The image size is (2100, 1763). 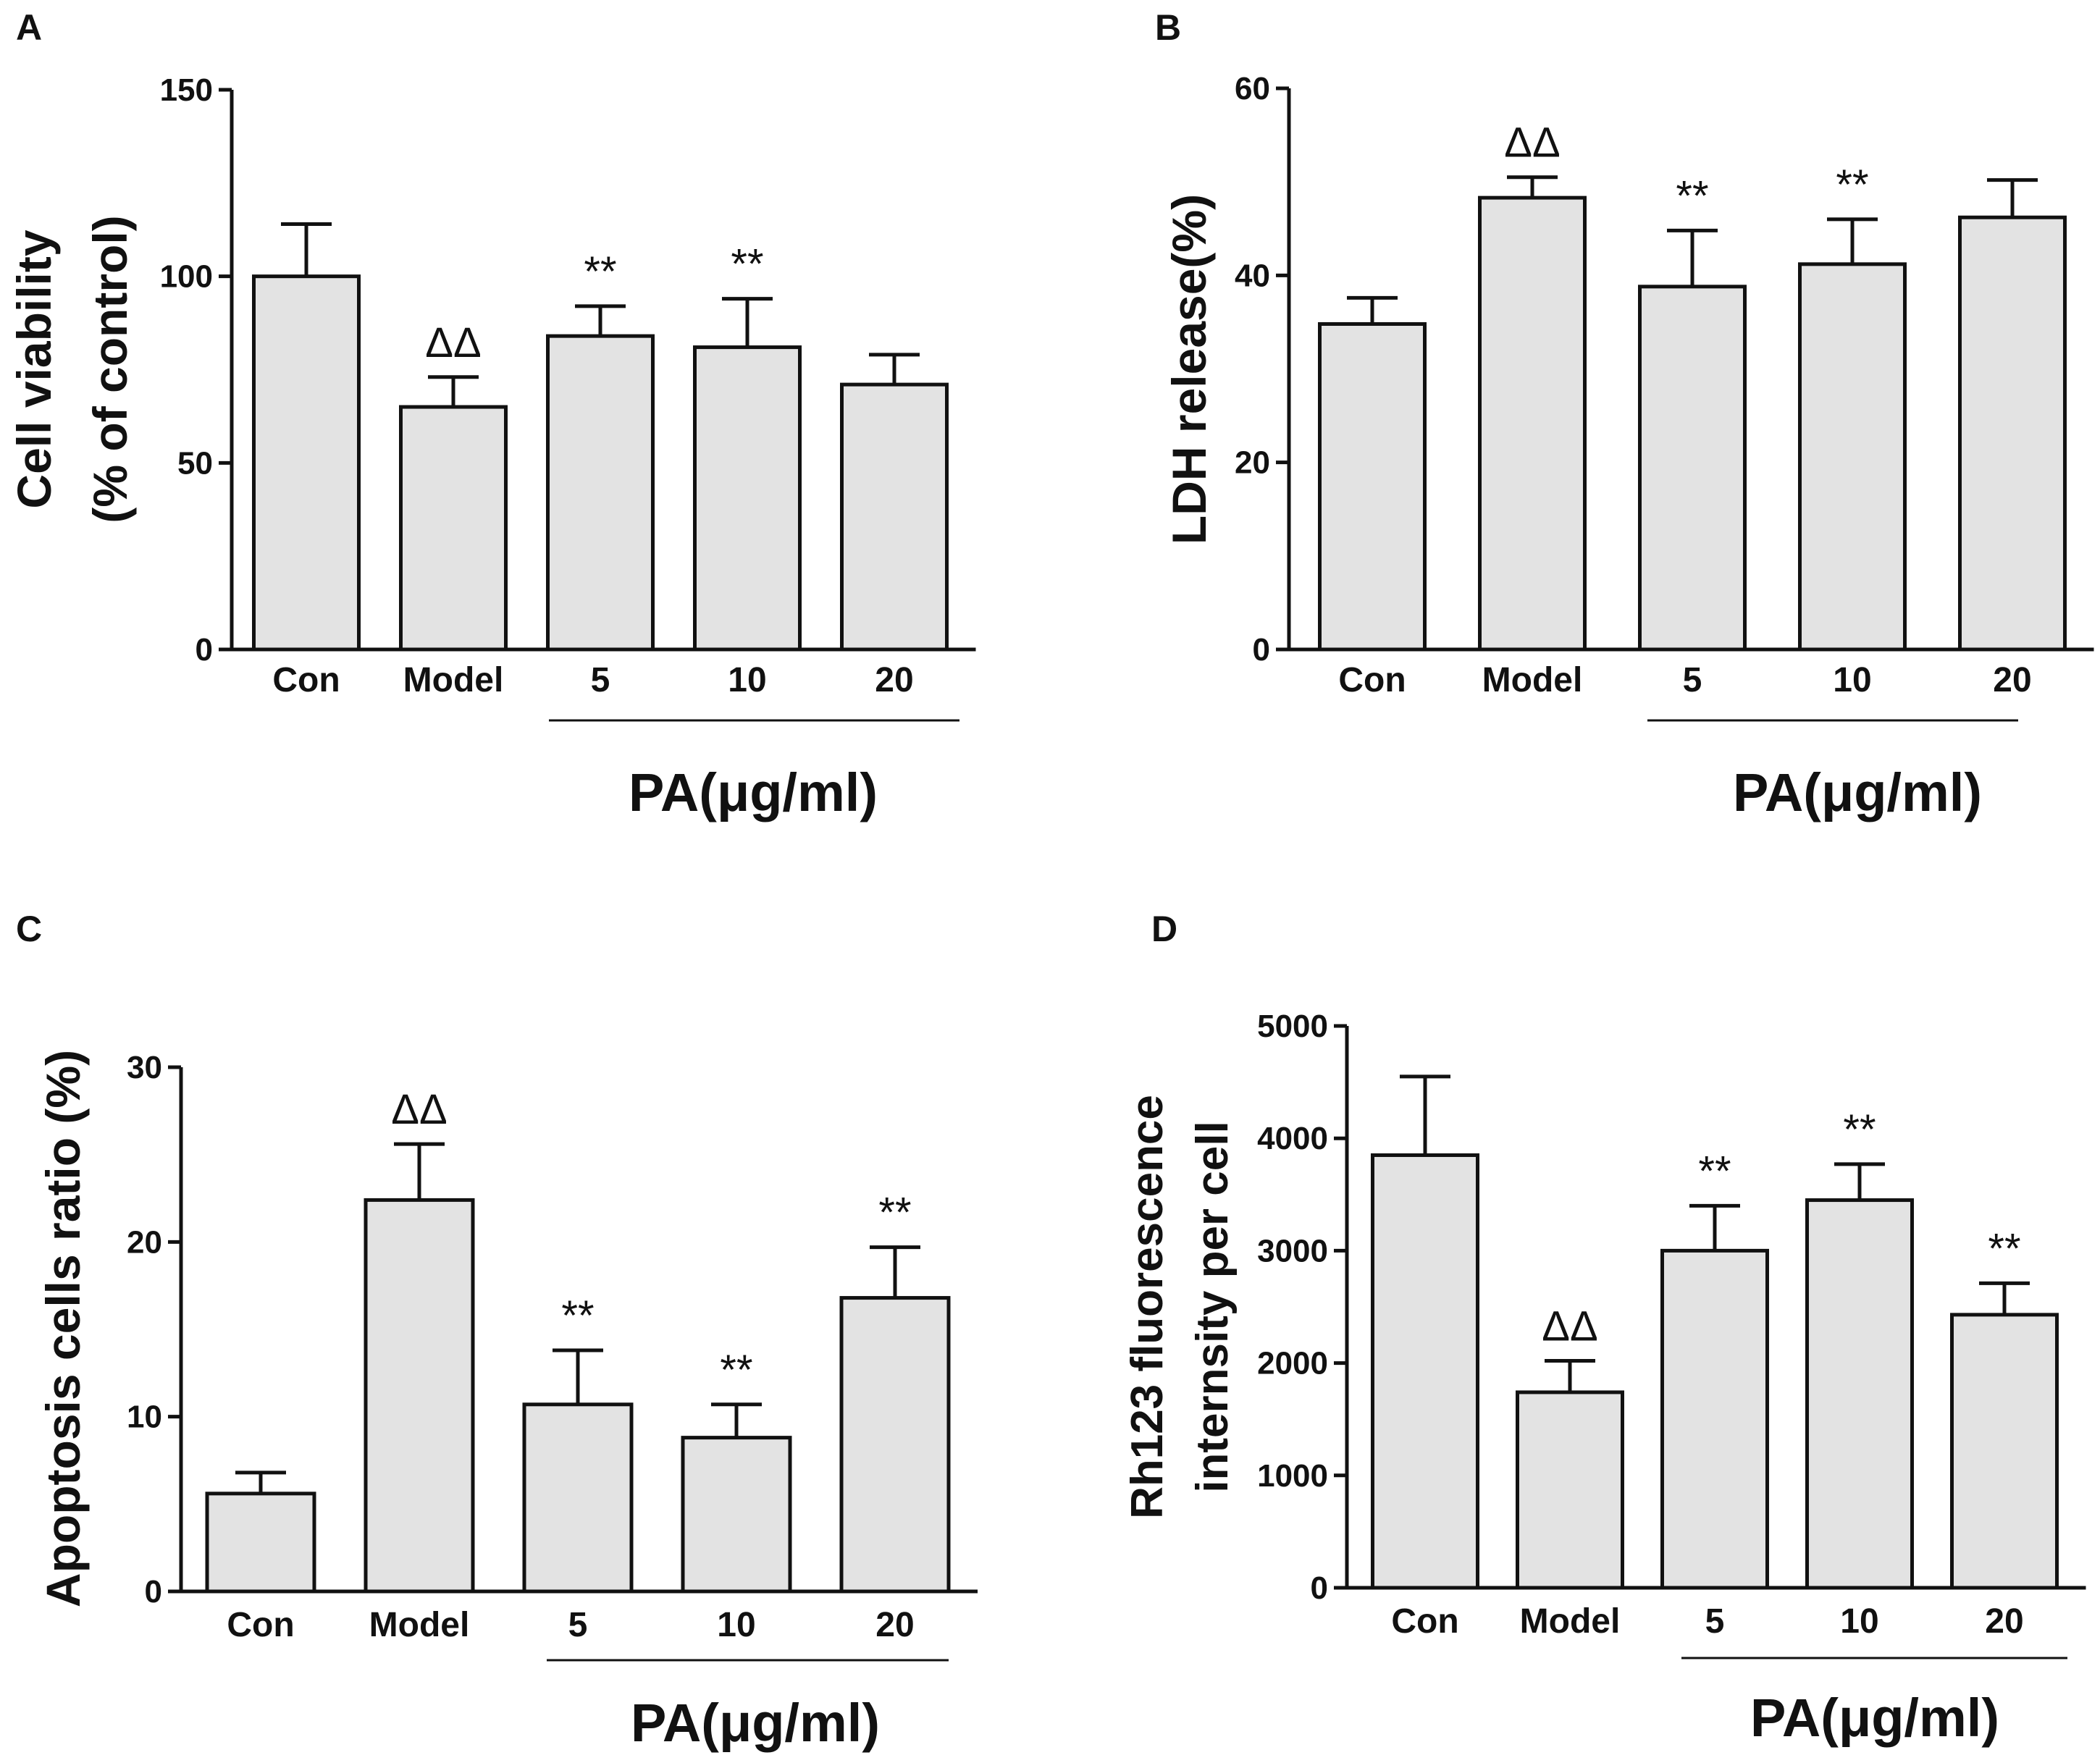 What do you see at coordinates (1189, 369) in the screenshot?
I see `y-axis-label: LDH release(%)` at bounding box center [1189, 369].